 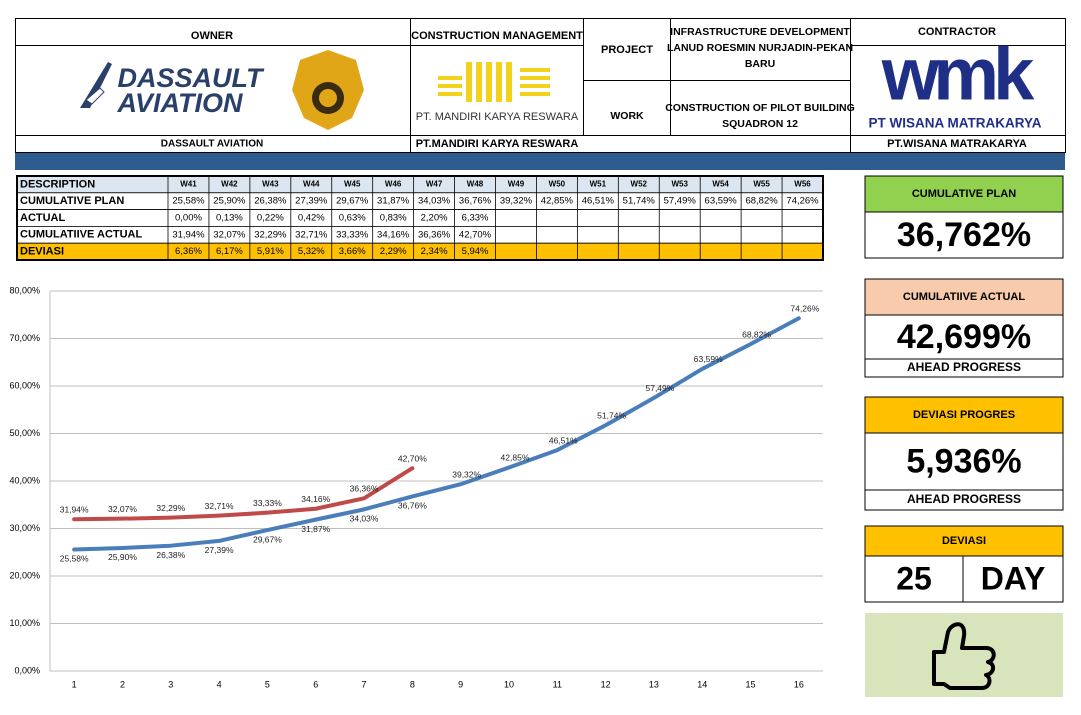 I want to click on table-cell: 26,38%, so click(x=270, y=201).